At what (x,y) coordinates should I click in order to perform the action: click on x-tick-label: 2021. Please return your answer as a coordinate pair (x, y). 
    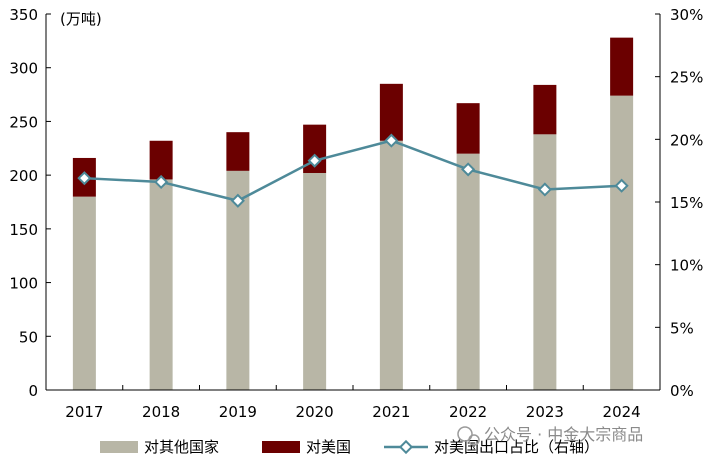
    Looking at the image, I should click on (391, 412).